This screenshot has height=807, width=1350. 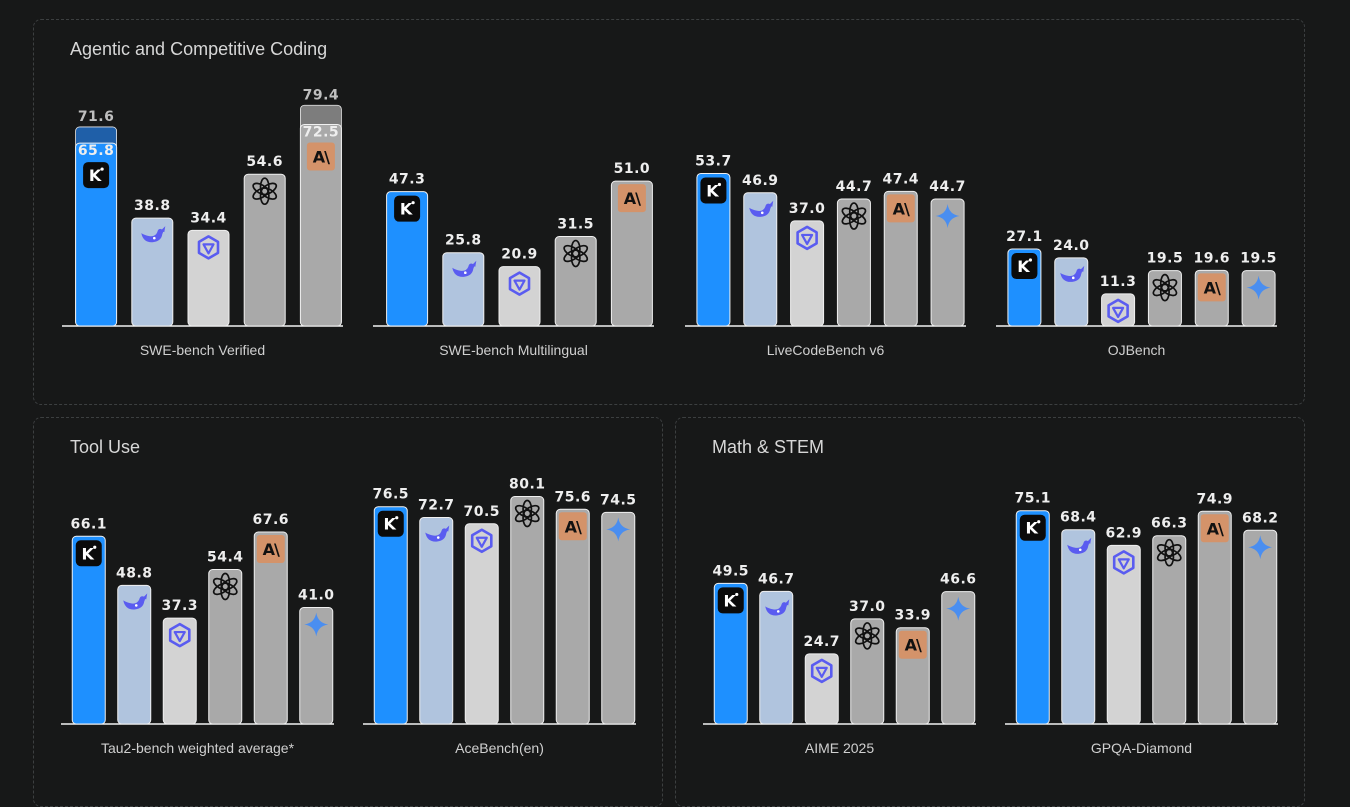 I want to click on bar-value-label: 31.5, so click(x=575, y=225).